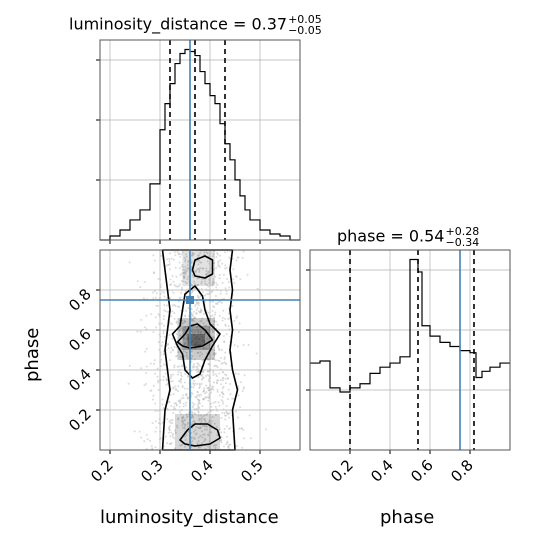 The height and width of the screenshot is (550, 550). What do you see at coordinates (462, 471) in the screenshot?
I see `x-tick-label: 0.8` at bounding box center [462, 471].